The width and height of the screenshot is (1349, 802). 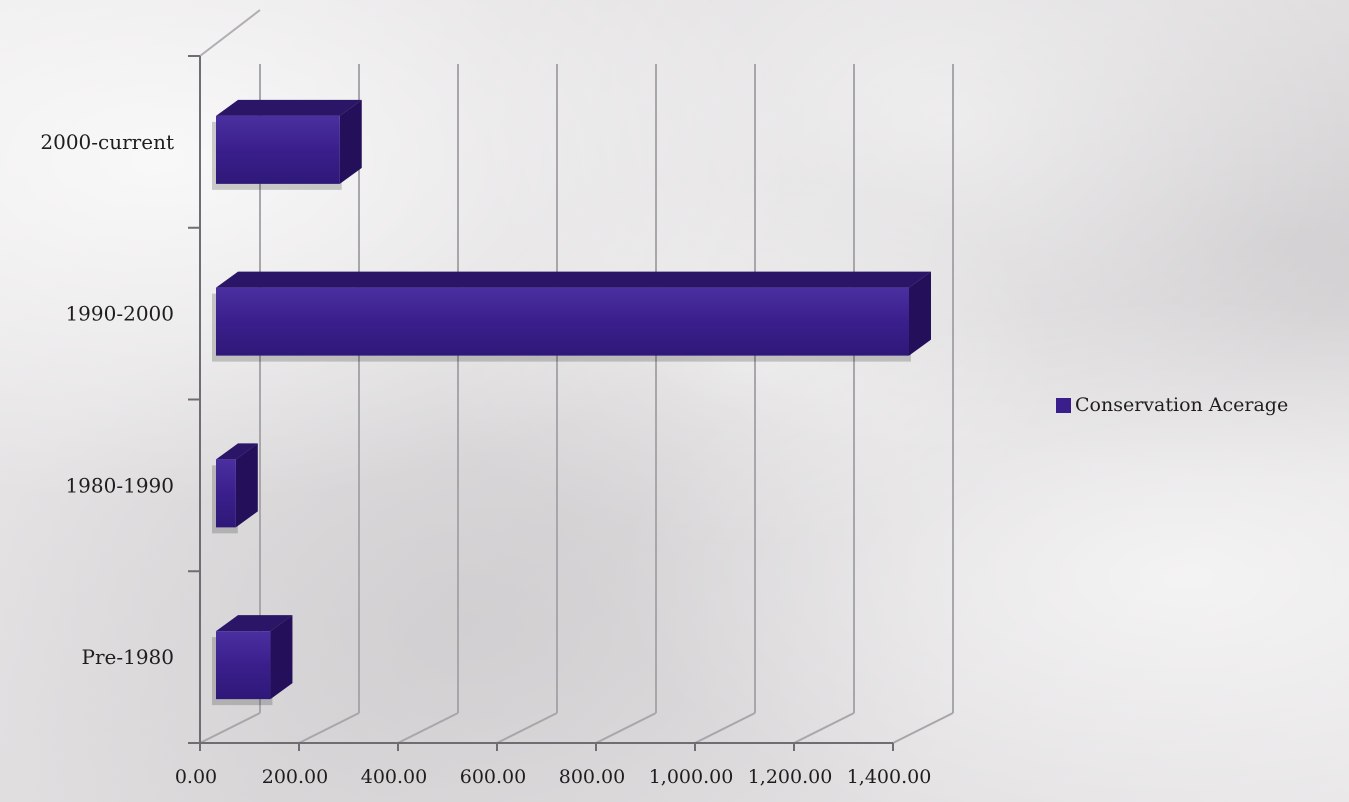 What do you see at coordinates (493, 777) in the screenshot?
I see `value-tick-label: 600.00` at bounding box center [493, 777].